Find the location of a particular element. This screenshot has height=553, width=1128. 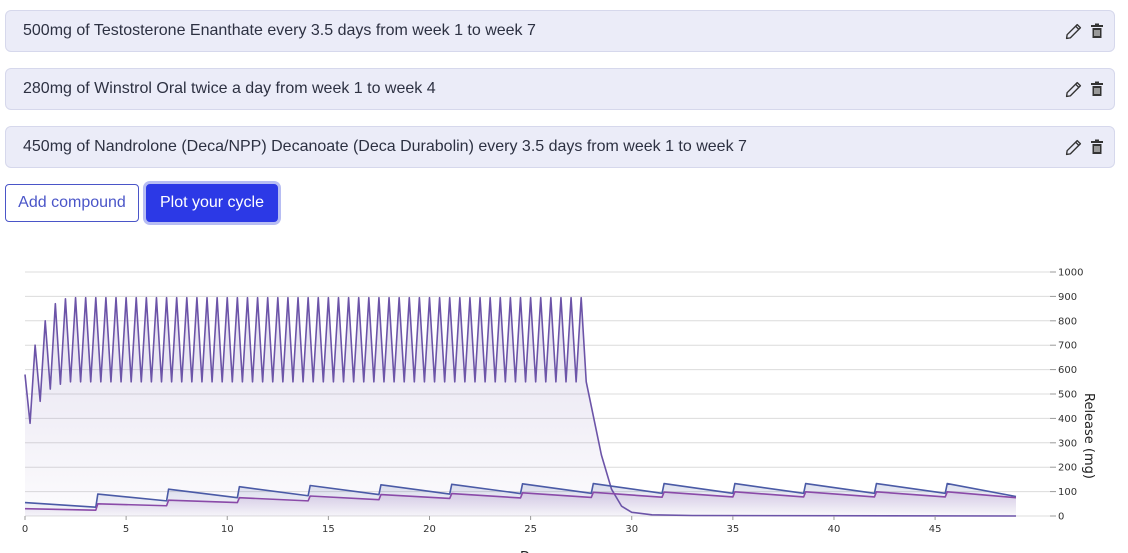

y-tick-label: 100 is located at coordinates (1067, 492).